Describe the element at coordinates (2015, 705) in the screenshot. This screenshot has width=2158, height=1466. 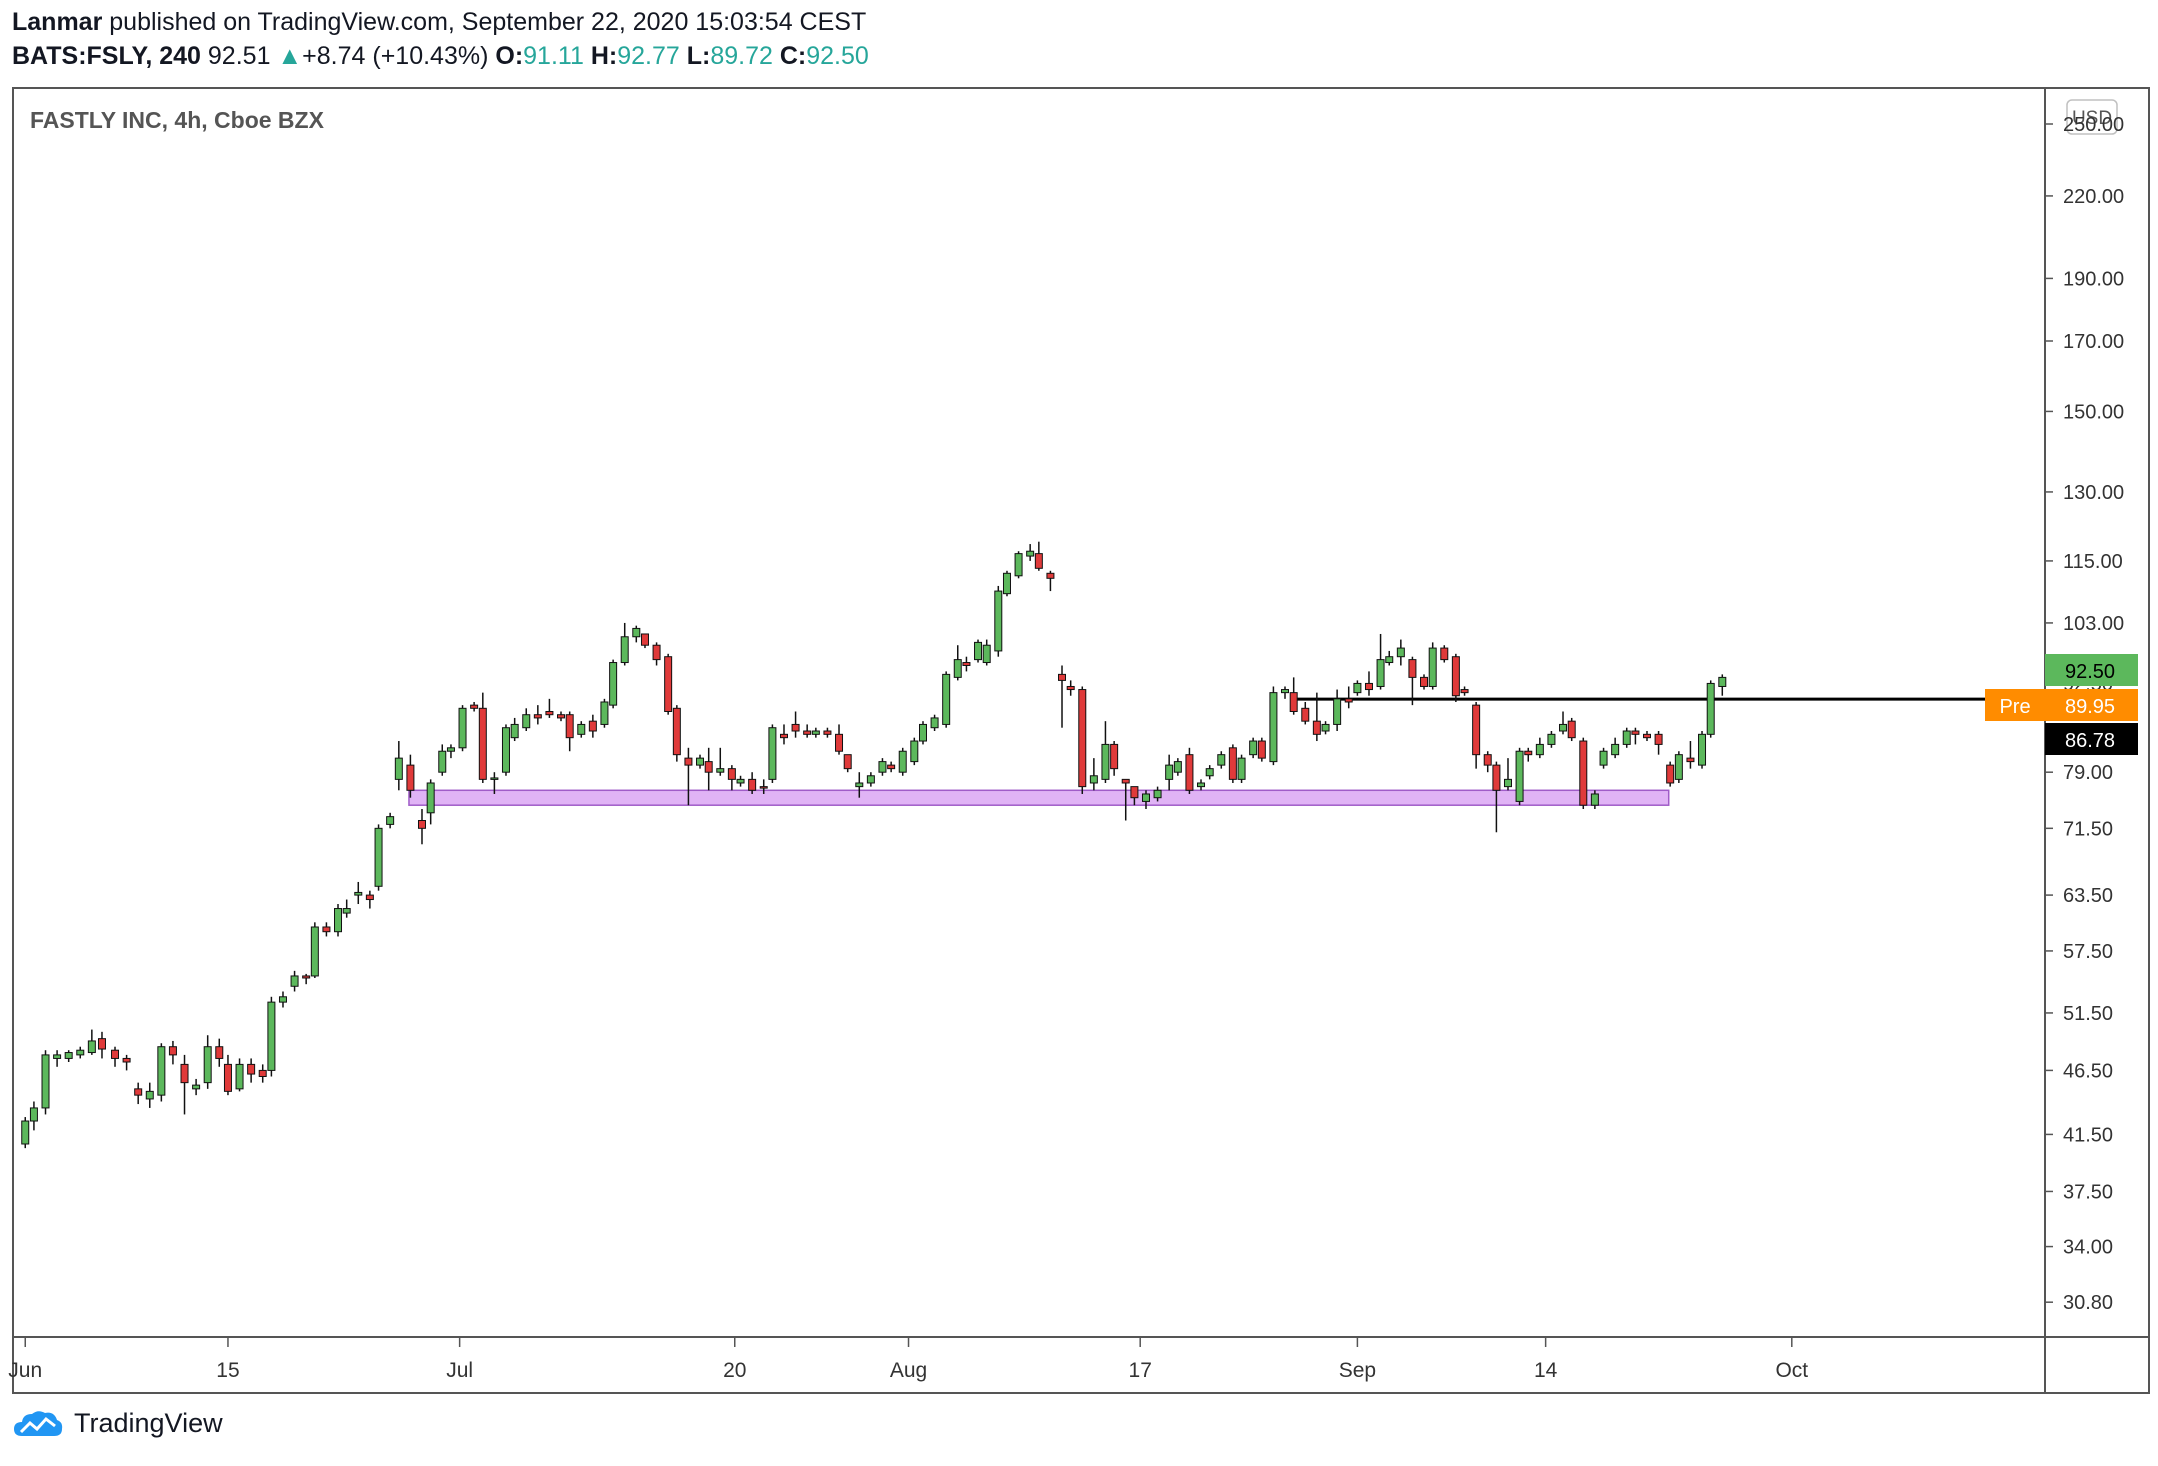
I see `pre-label-bg` at that location.